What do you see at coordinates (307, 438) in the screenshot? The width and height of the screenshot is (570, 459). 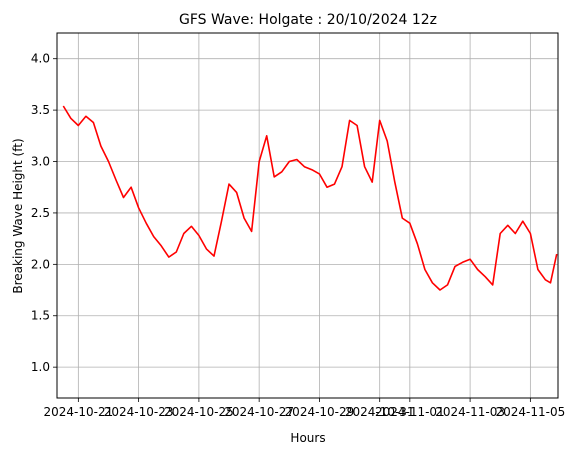 I see `x-axis-label: Hours` at bounding box center [307, 438].